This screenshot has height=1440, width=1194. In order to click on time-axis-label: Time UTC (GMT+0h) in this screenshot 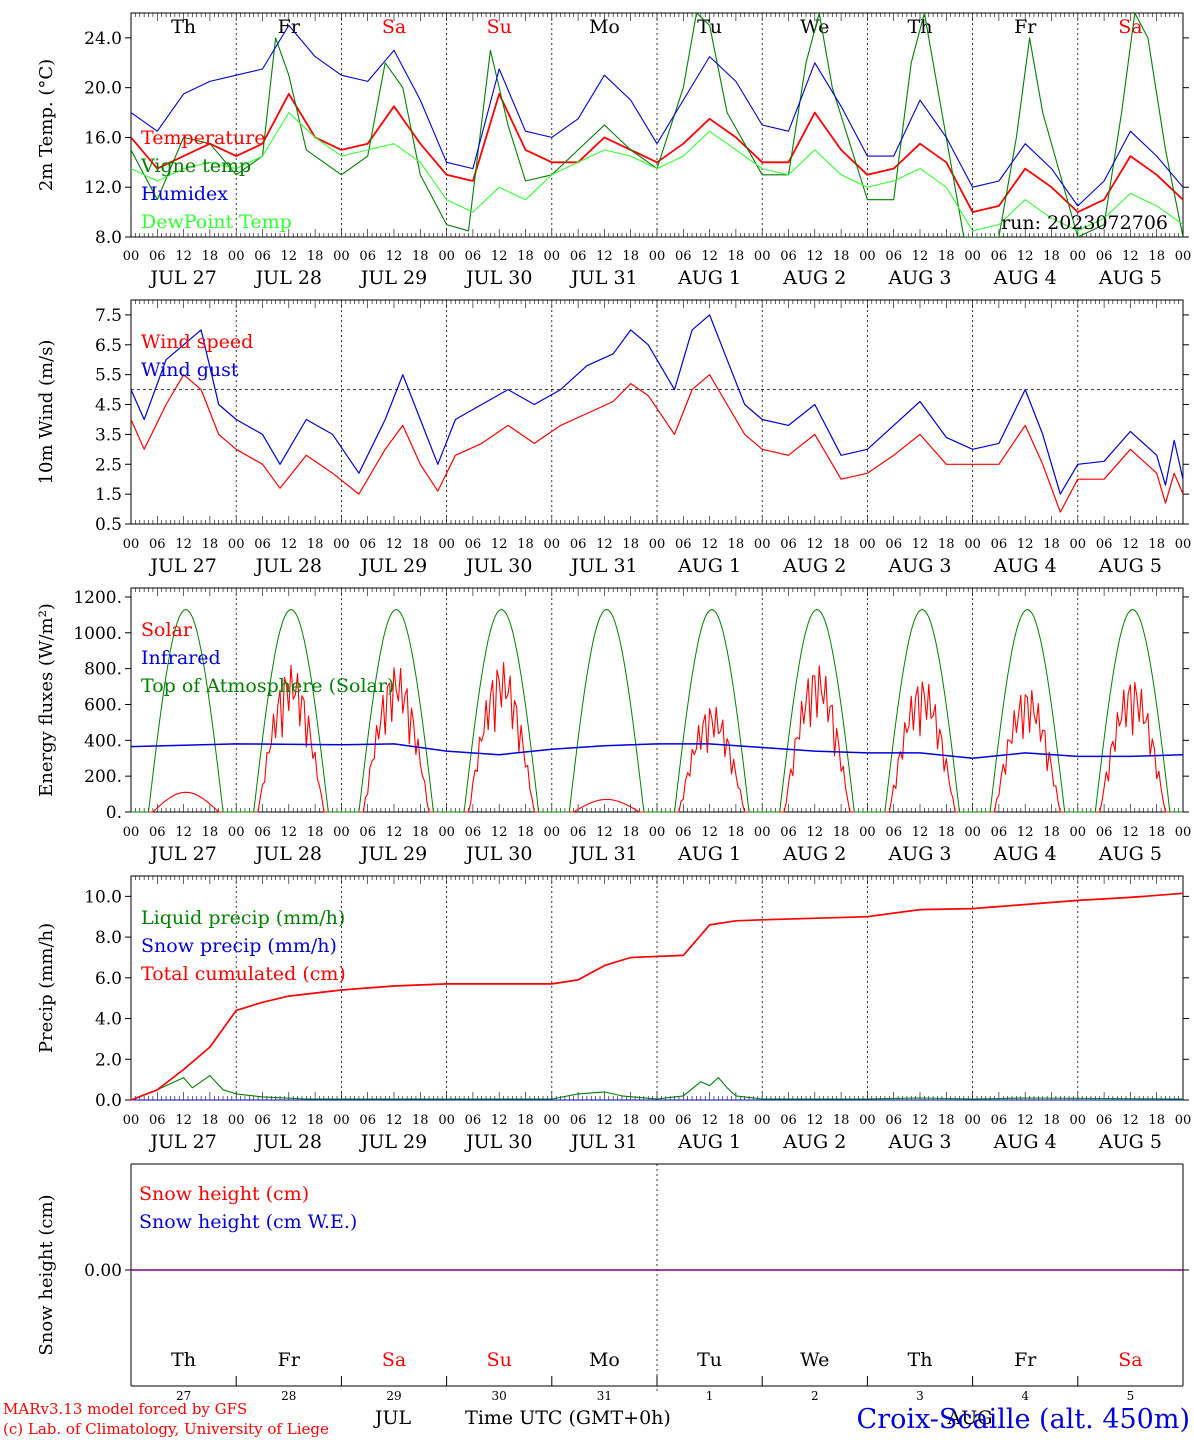, I will do `click(568, 1418)`.